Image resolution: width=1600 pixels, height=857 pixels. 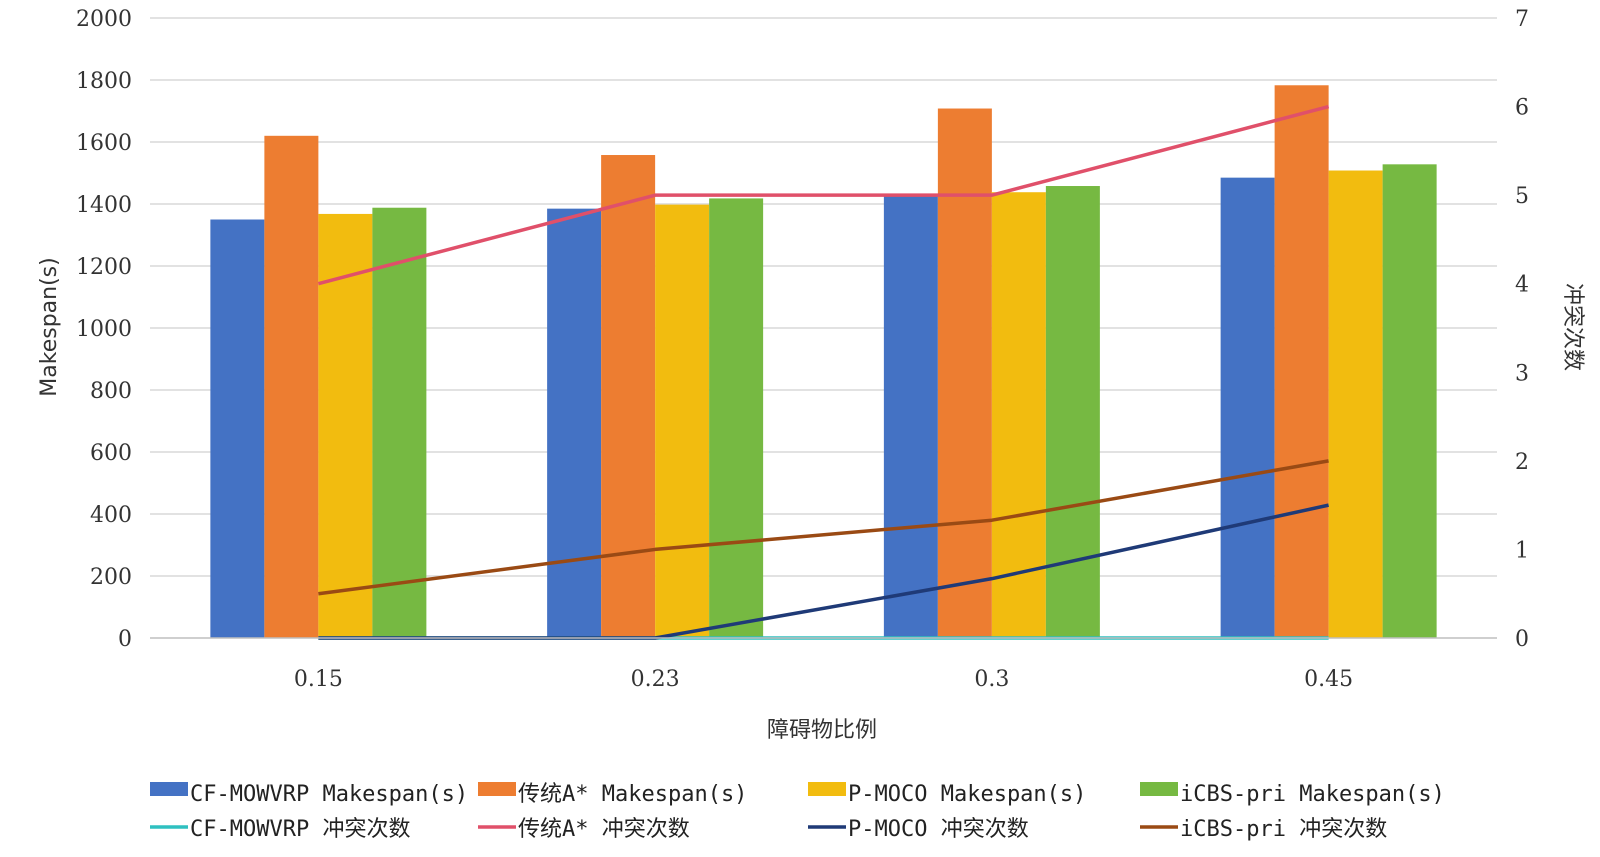 What do you see at coordinates (318, 679) in the screenshot?
I see `x-tick-label: 0.15` at bounding box center [318, 679].